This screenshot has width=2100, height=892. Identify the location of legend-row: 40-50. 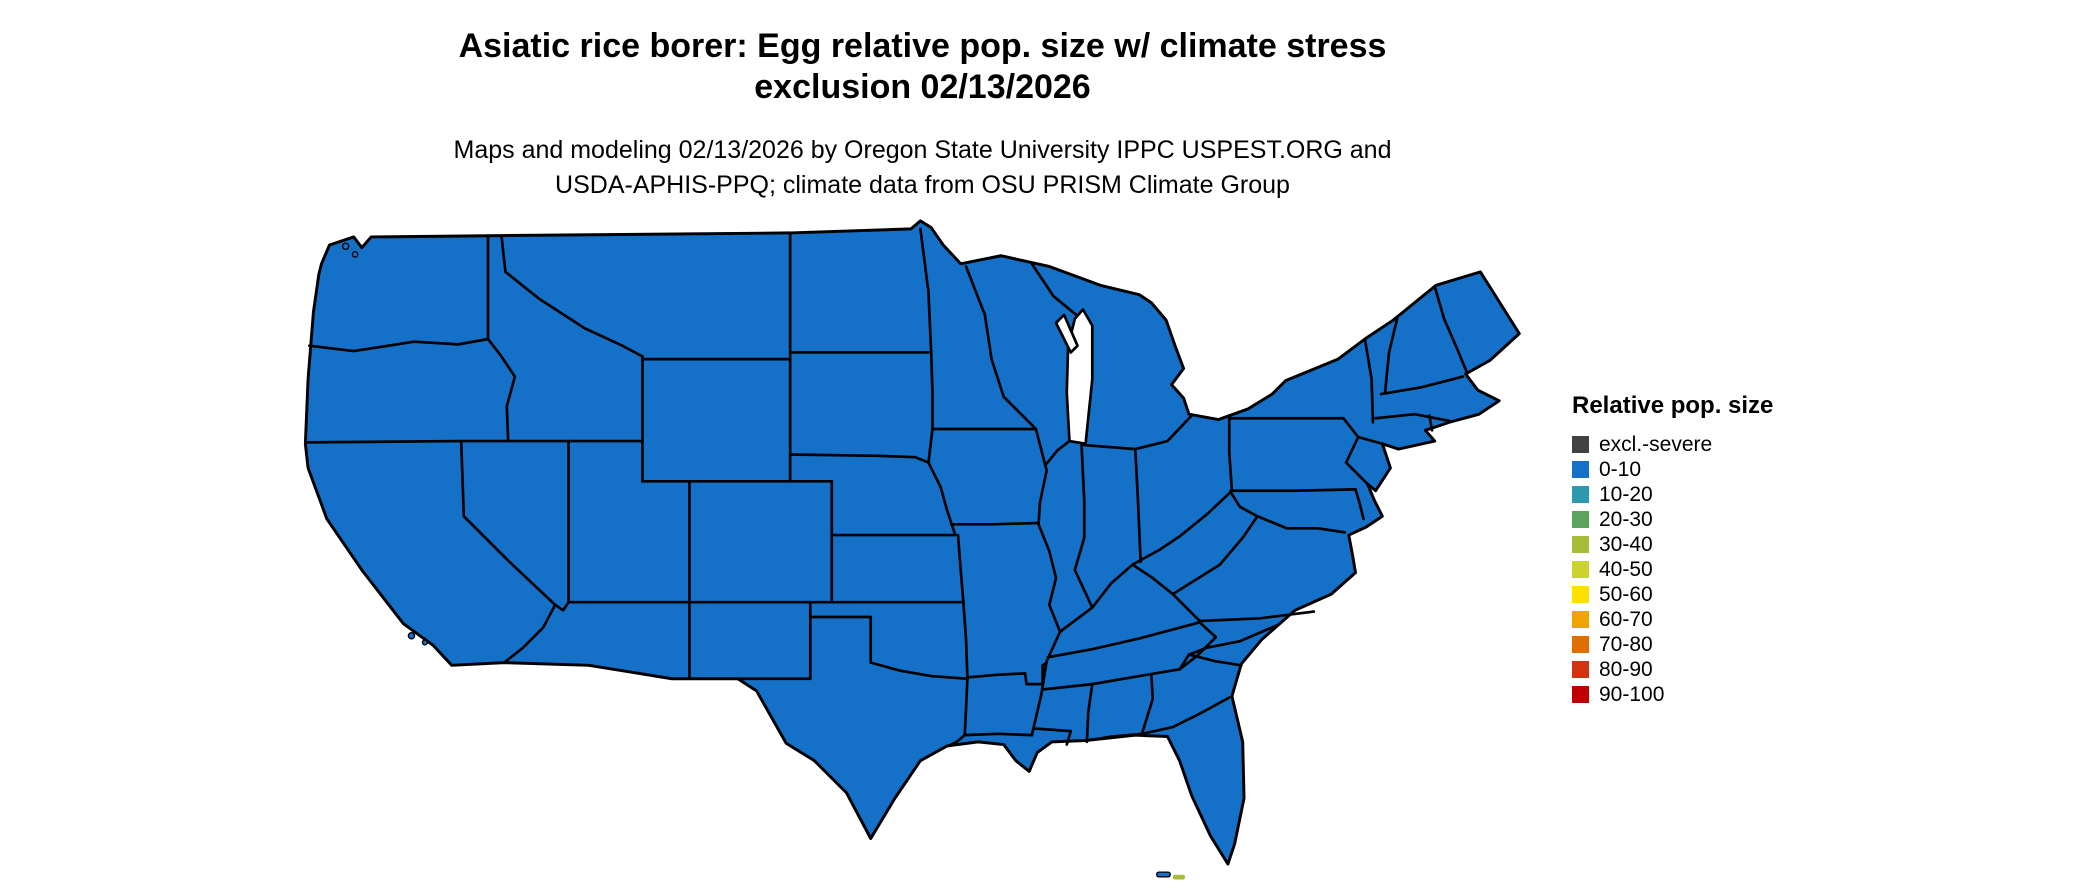
(1672, 569).